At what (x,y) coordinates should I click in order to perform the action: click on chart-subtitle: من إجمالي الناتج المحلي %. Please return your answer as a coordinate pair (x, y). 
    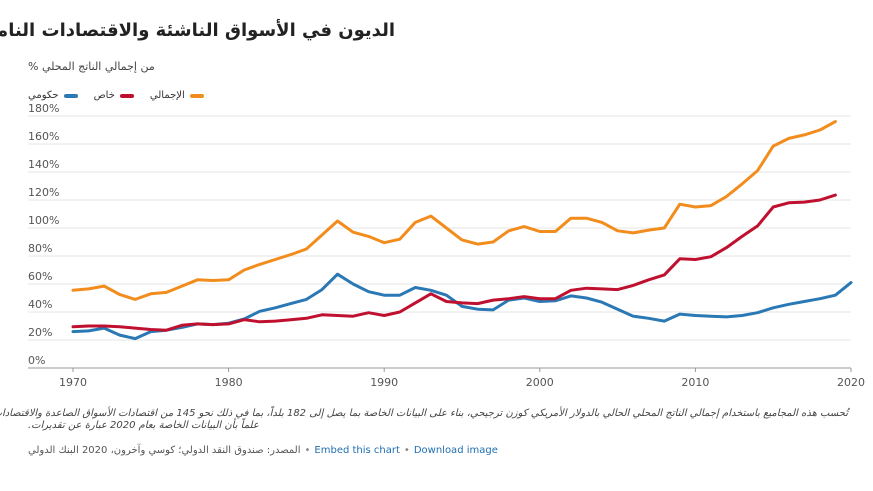
    Looking at the image, I should click on (91, 66).